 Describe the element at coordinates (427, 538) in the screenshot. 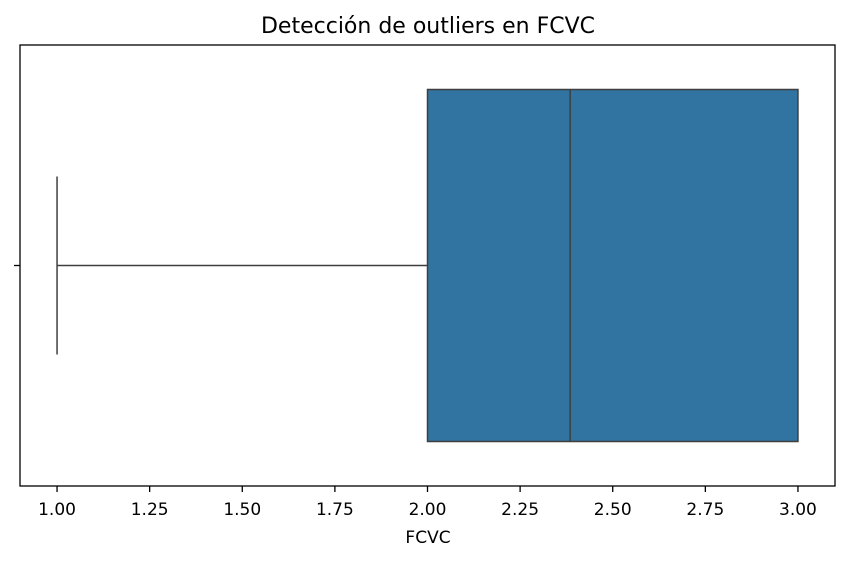

I see `x-axis-label: FCVC` at that location.